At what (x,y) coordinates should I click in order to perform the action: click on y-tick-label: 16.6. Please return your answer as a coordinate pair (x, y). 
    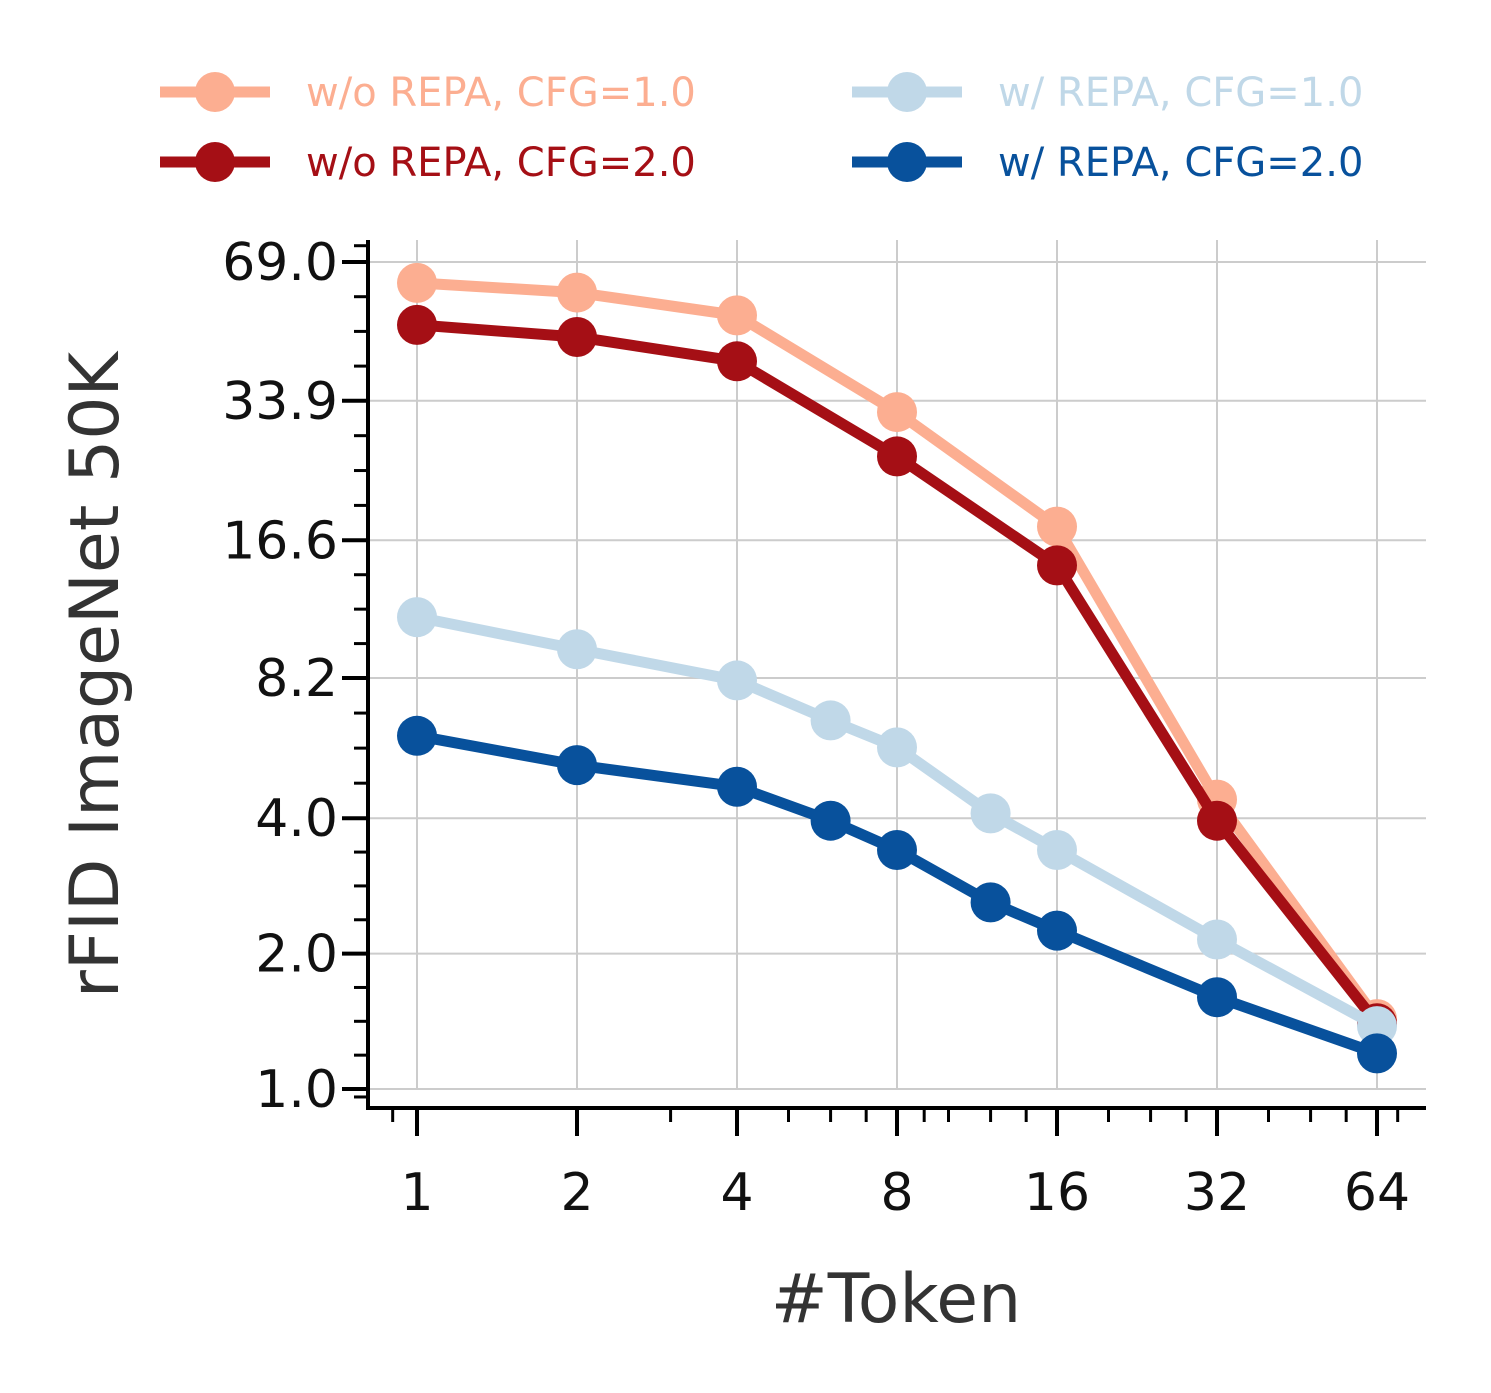
    Looking at the image, I should click on (280, 541).